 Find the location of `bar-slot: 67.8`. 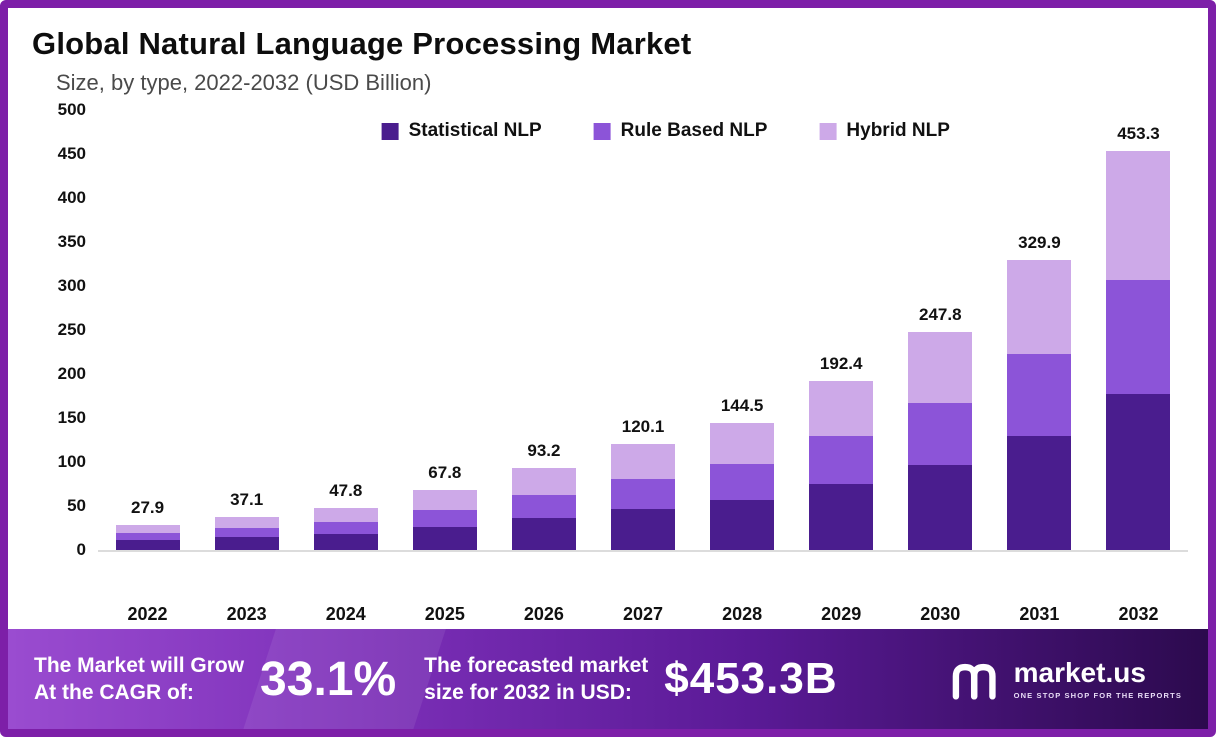

bar-slot: 67.8 is located at coordinates (444, 330).